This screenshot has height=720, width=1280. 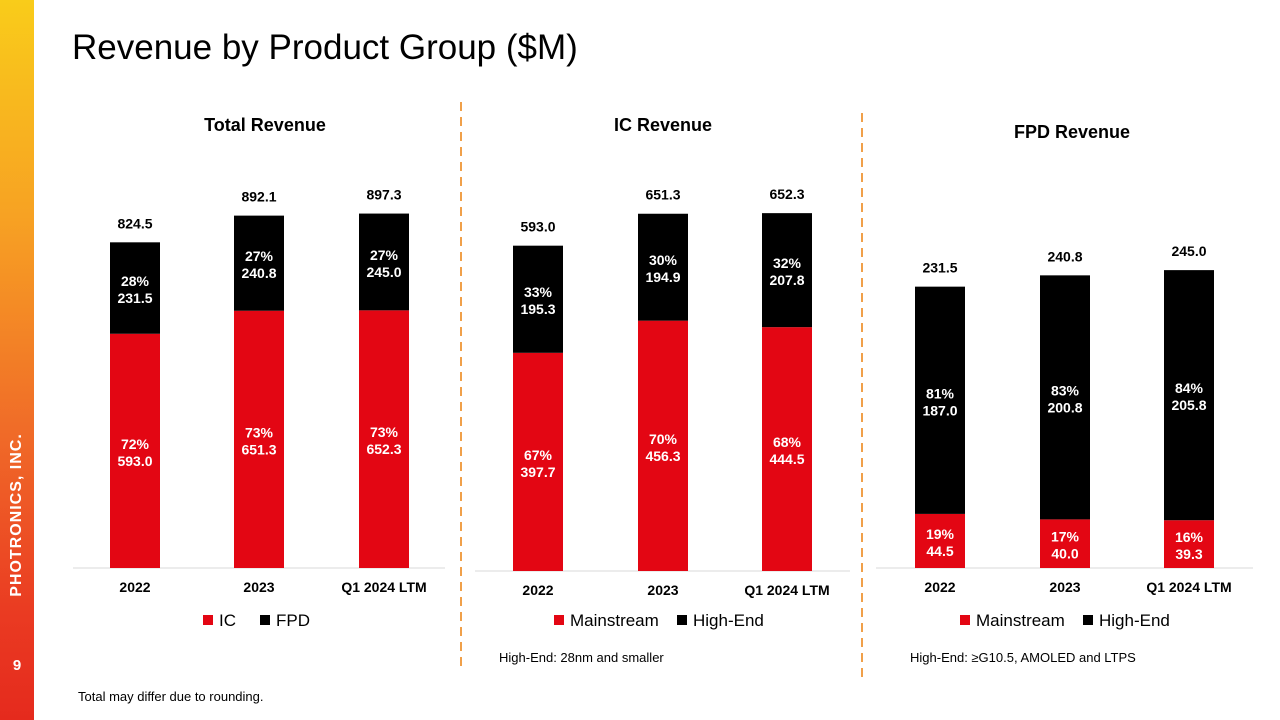 What do you see at coordinates (538, 455) in the screenshot?
I see `segment-pct-label: 67%` at bounding box center [538, 455].